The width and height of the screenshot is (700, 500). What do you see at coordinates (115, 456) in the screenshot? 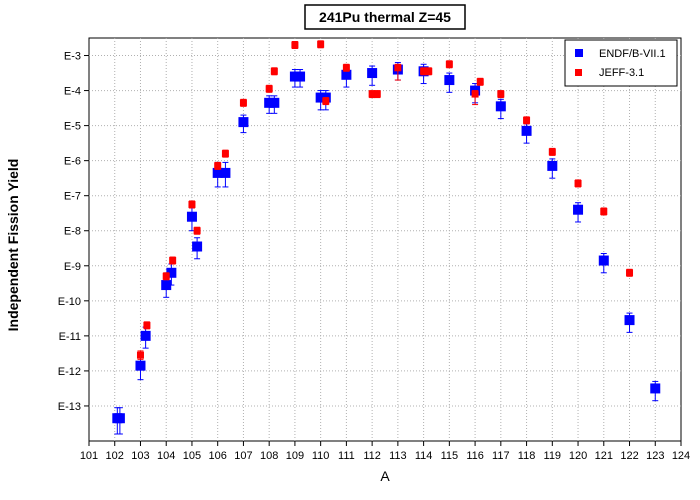
I see `x-tick-label: 102` at bounding box center [115, 456].